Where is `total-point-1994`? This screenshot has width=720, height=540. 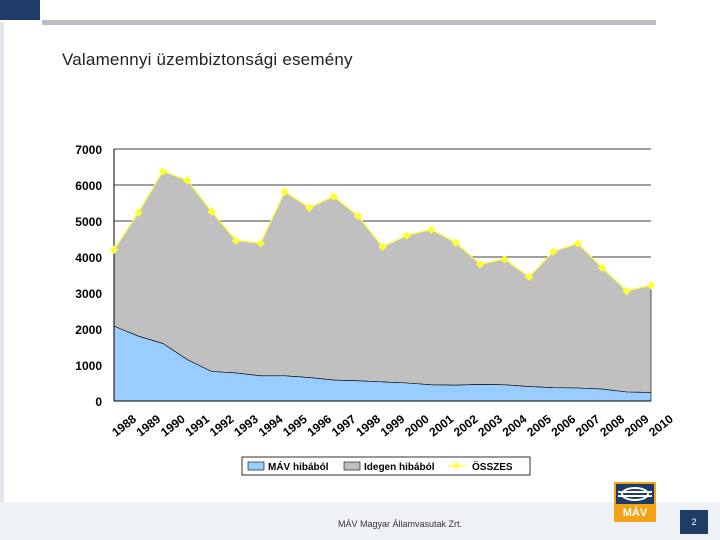 total-point-1994 is located at coordinates (260, 243).